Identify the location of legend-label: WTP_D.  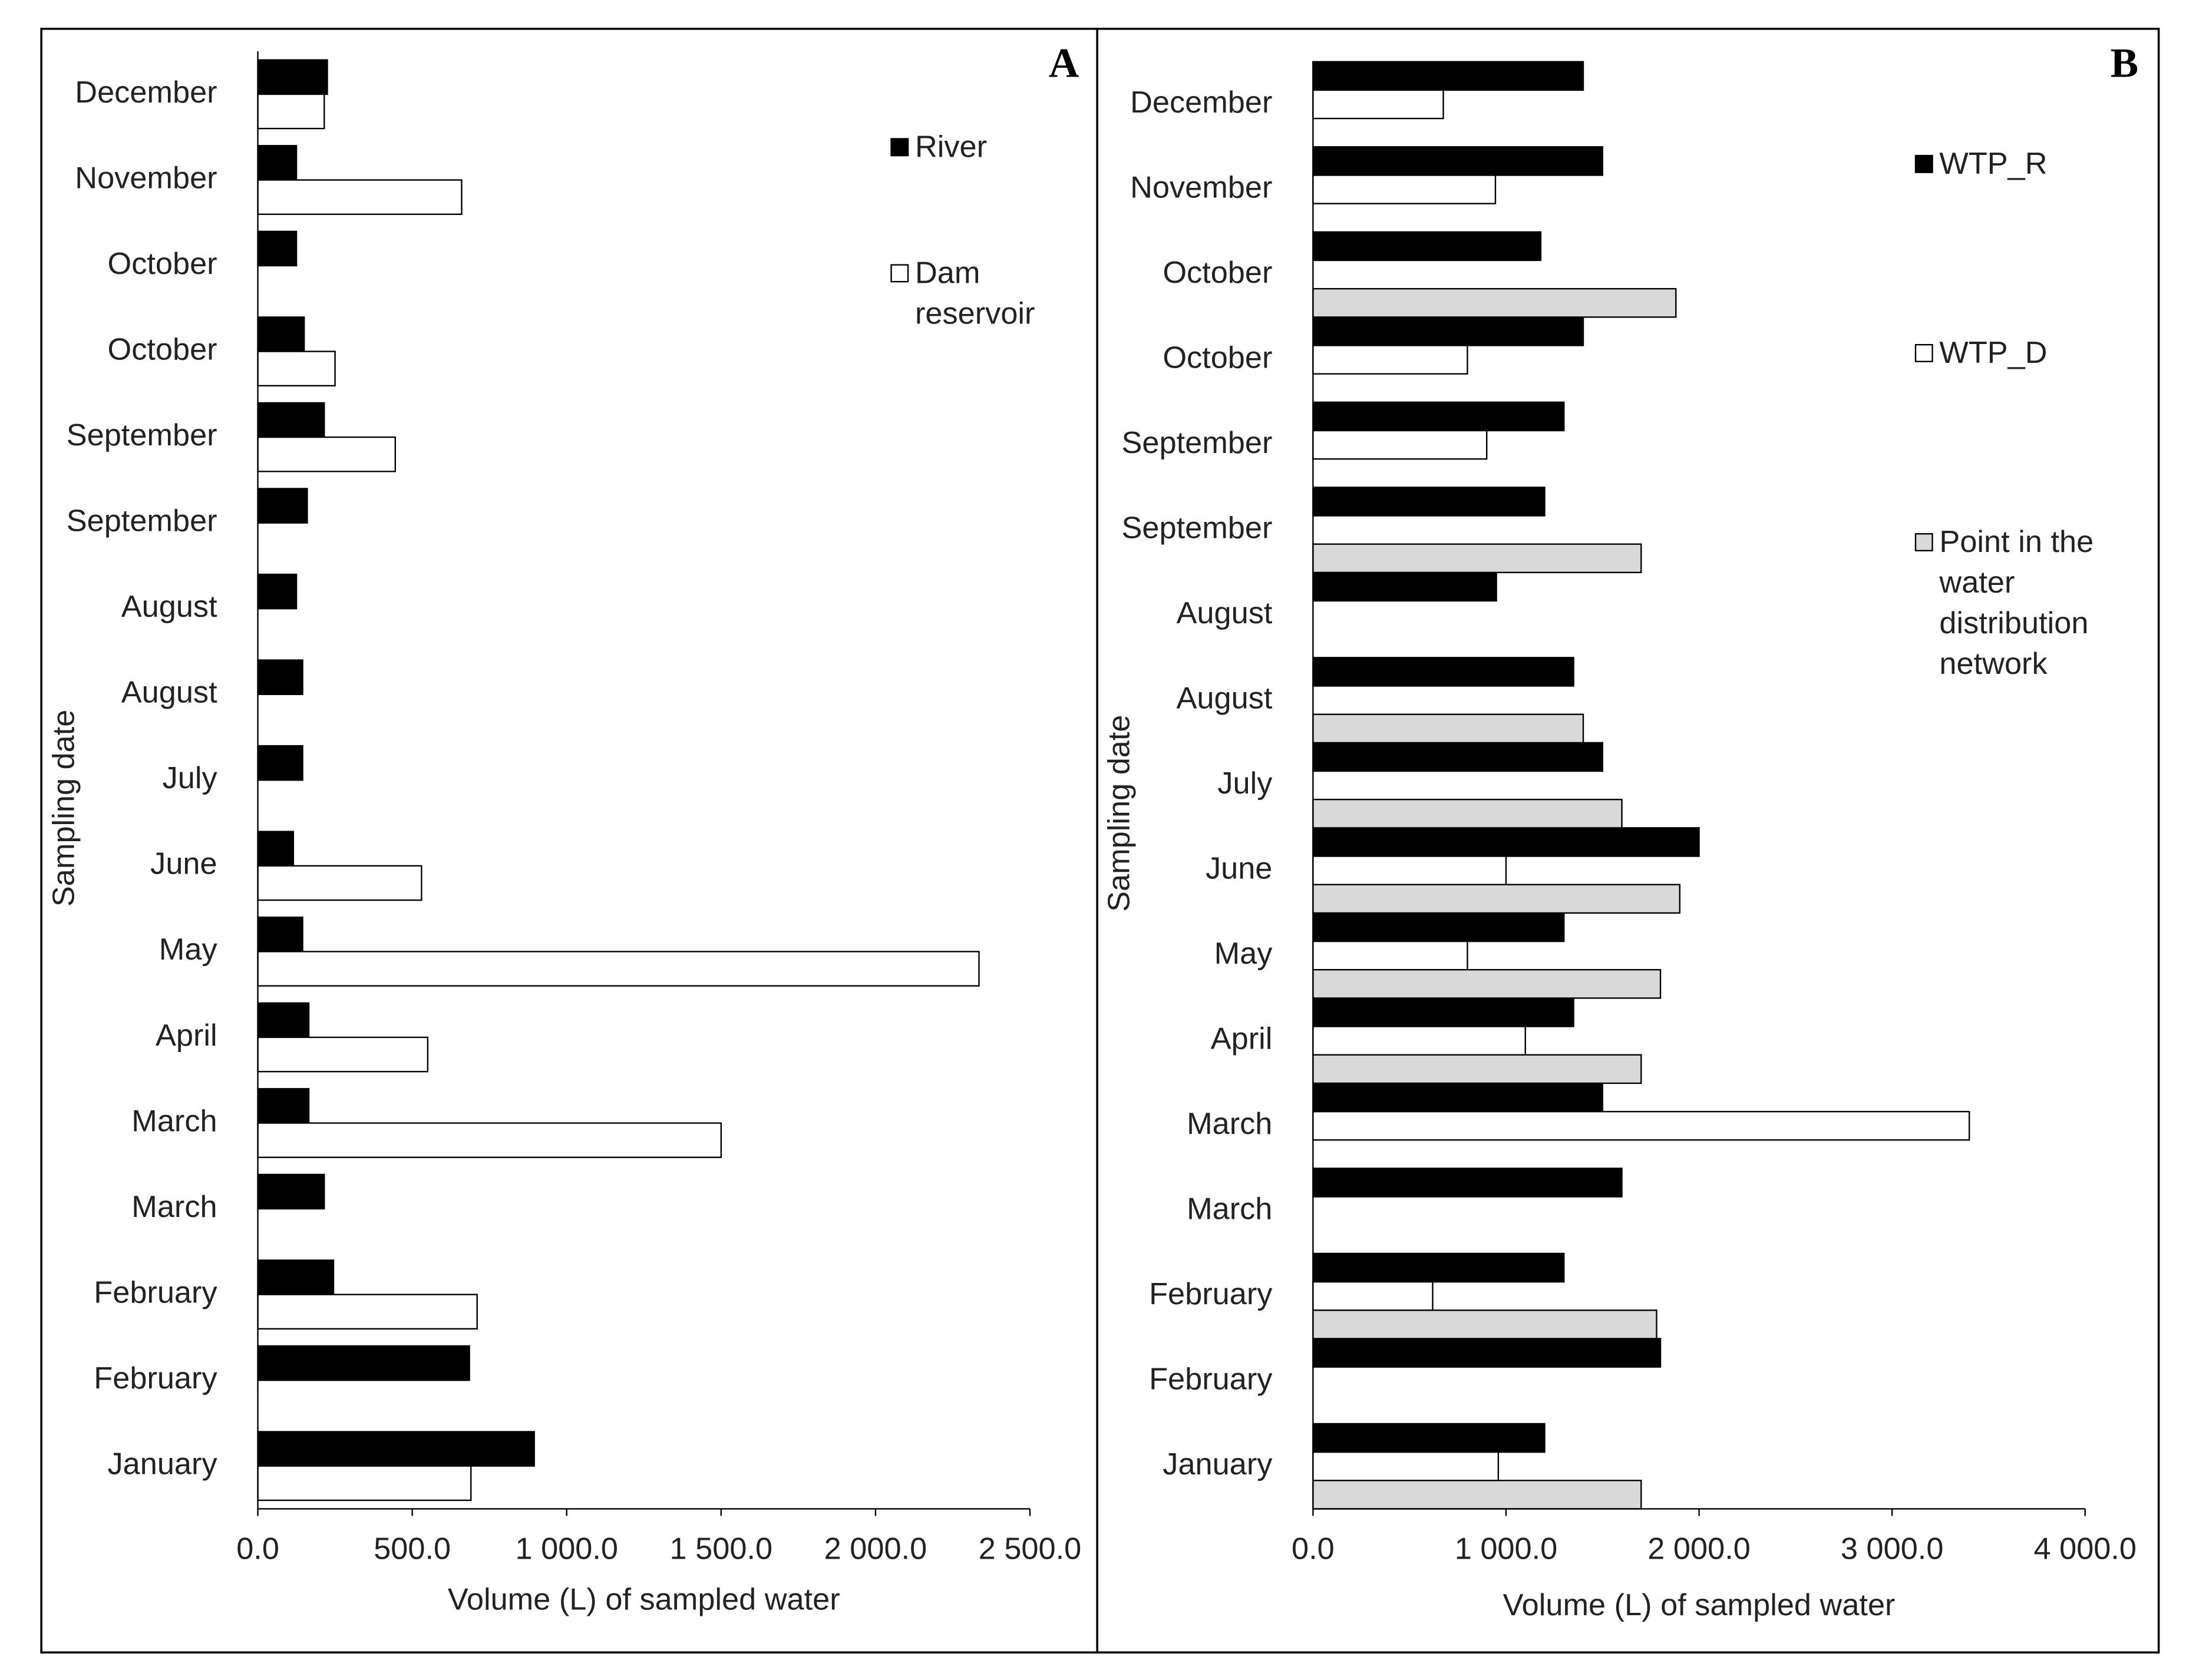
(1993, 352).